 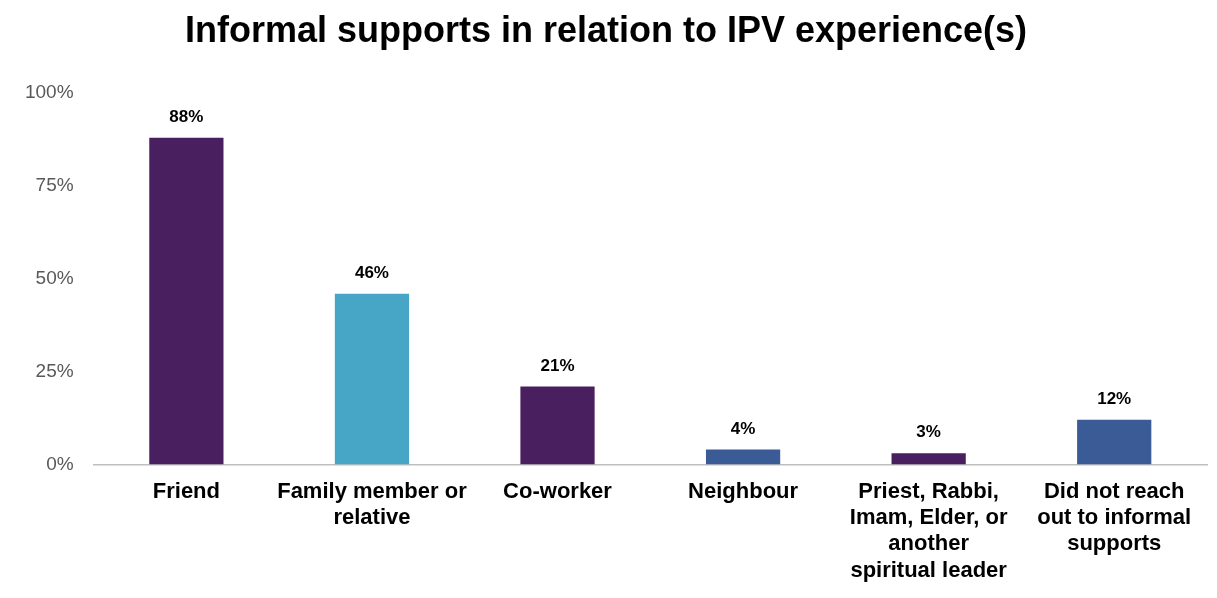 What do you see at coordinates (54, 370) in the screenshot?
I see `y-tick-label: 25%` at bounding box center [54, 370].